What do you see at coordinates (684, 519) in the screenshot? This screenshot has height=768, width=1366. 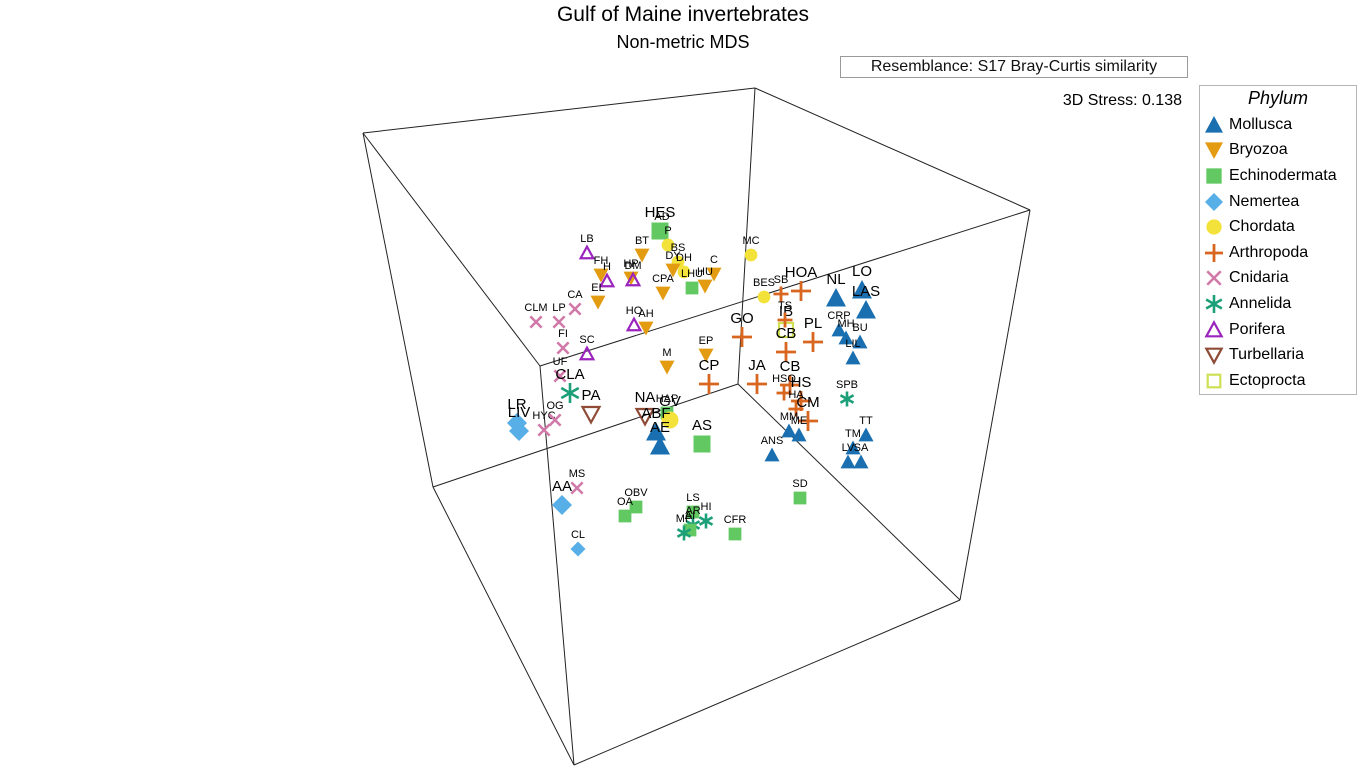 I see `point-label: MP` at bounding box center [684, 519].